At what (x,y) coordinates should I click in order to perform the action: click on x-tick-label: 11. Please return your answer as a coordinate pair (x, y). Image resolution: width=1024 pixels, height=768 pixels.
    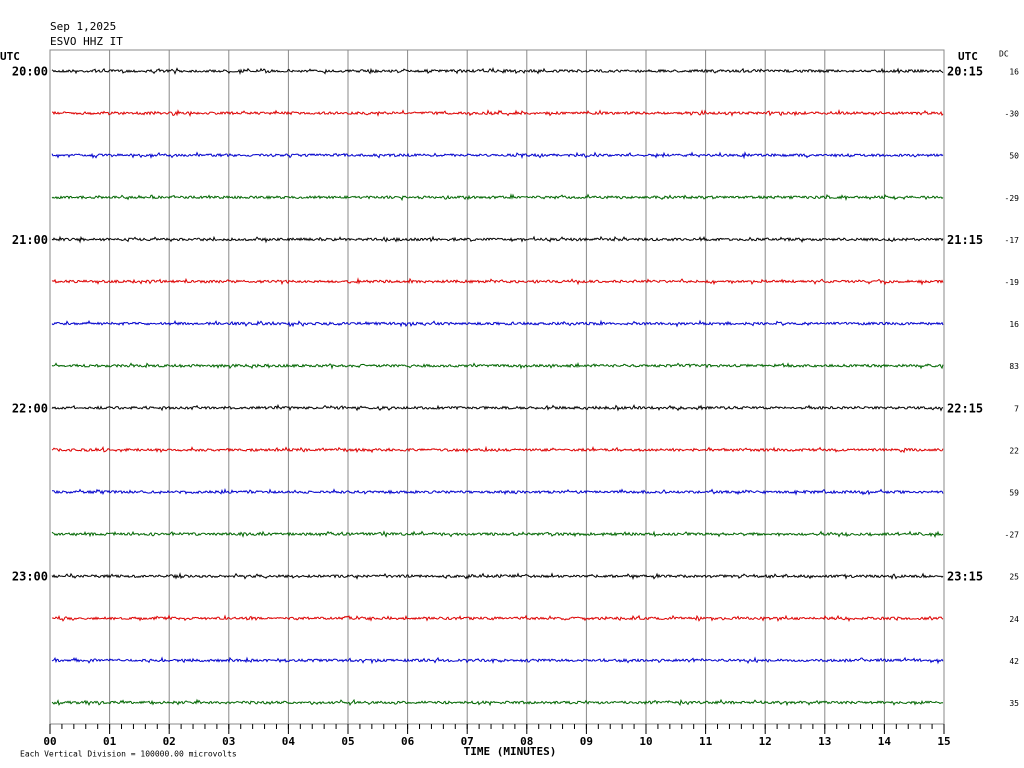
    Looking at the image, I should click on (706, 741).